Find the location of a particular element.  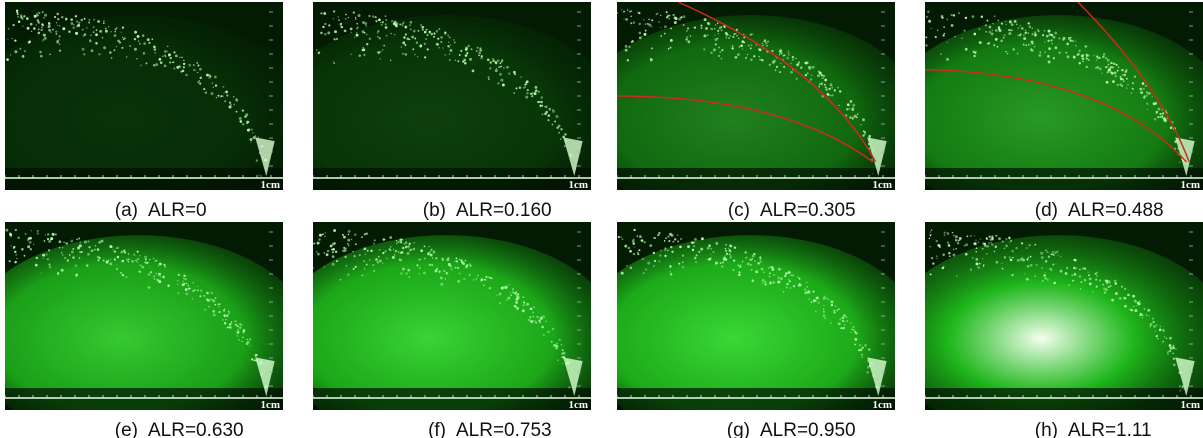

panel-caption: ALR=0.950 is located at coordinates (808, 429).